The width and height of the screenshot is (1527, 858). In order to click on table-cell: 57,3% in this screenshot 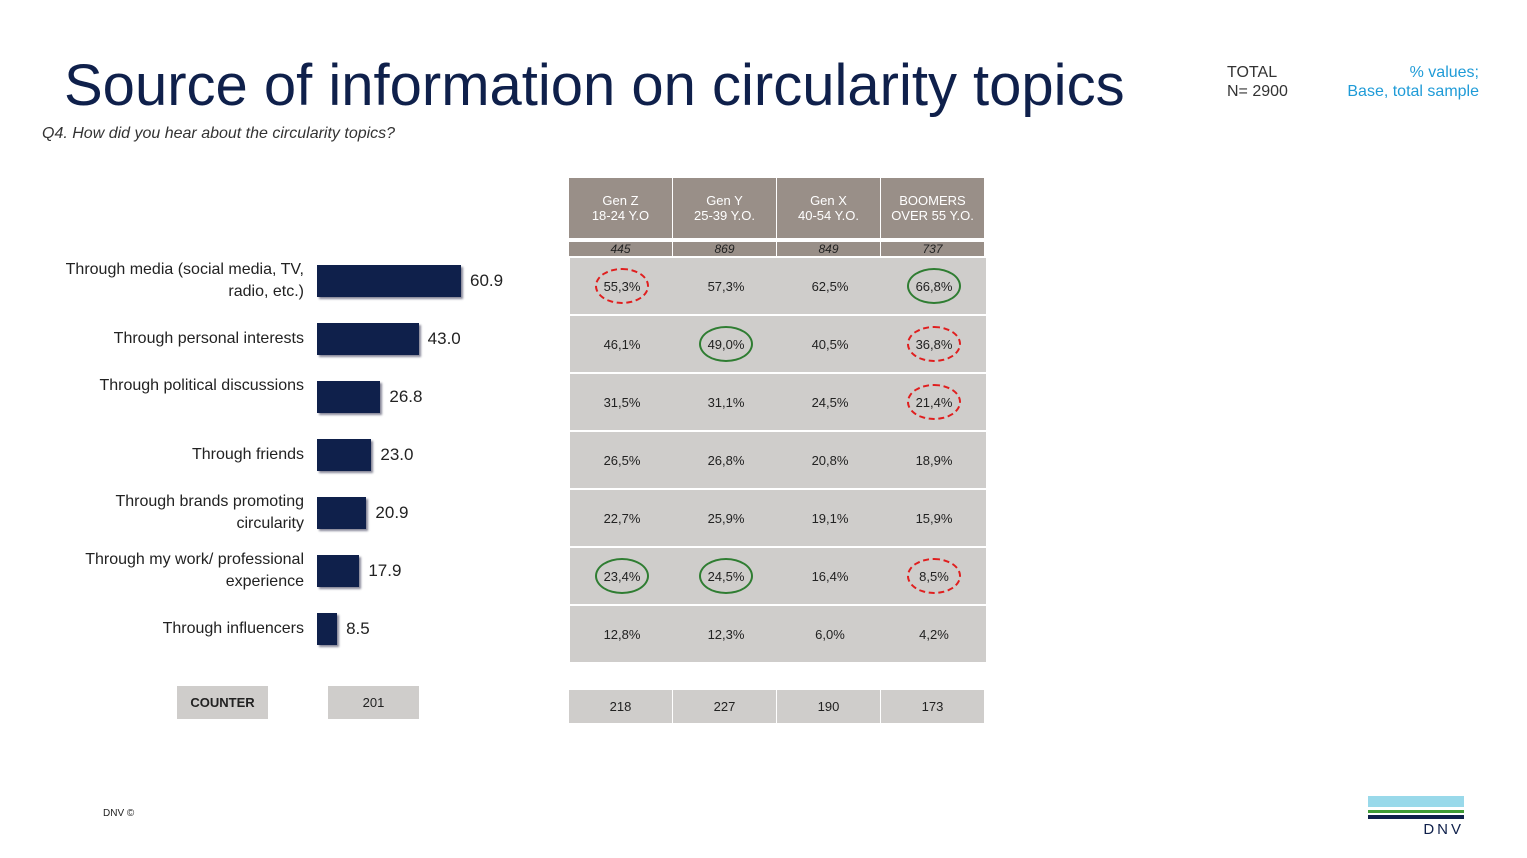, I will do `click(726, 286)`.